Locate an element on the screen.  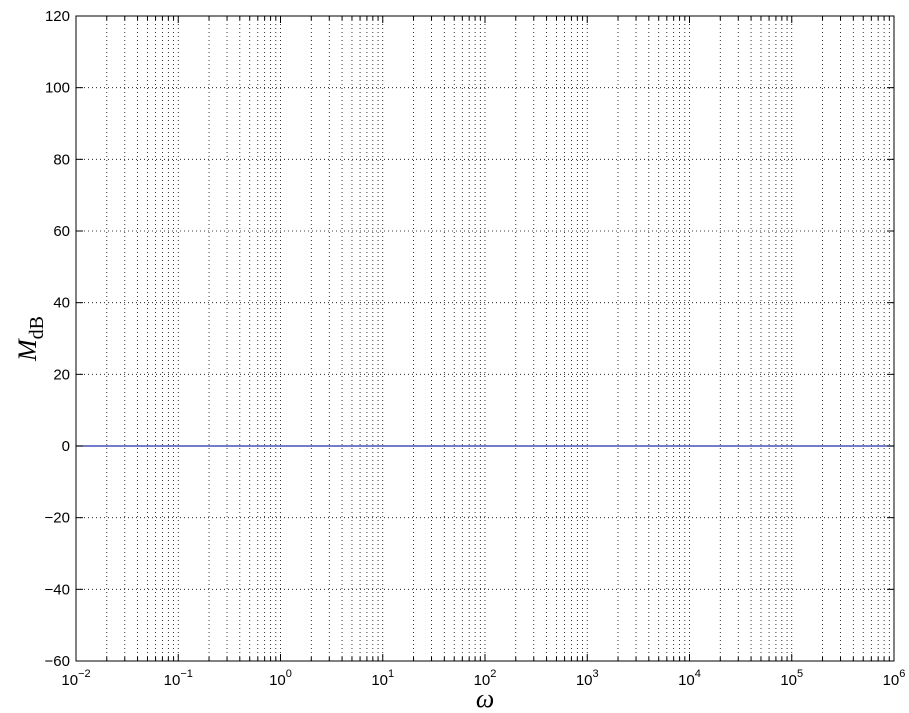
x-tick-label: 10¹ is located at coordinates (382, 678).